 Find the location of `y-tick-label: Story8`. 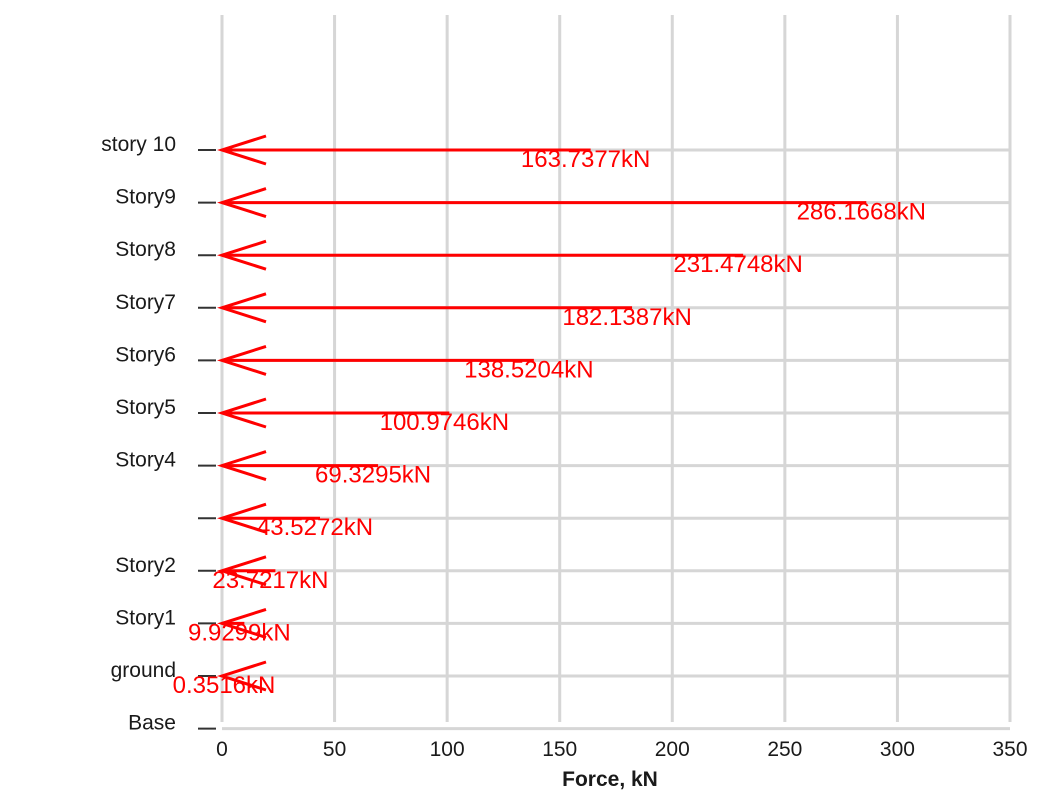

y-tick-label: Story8 is located at coordinates (145, 249).